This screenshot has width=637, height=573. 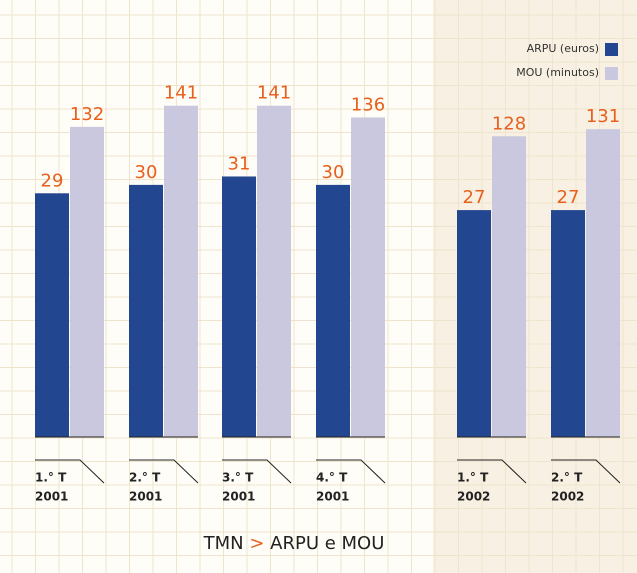 What do you see at coordinates (239, 163) in the screenshot?
I see `value-label: 31` at bounding box center [239, 163].